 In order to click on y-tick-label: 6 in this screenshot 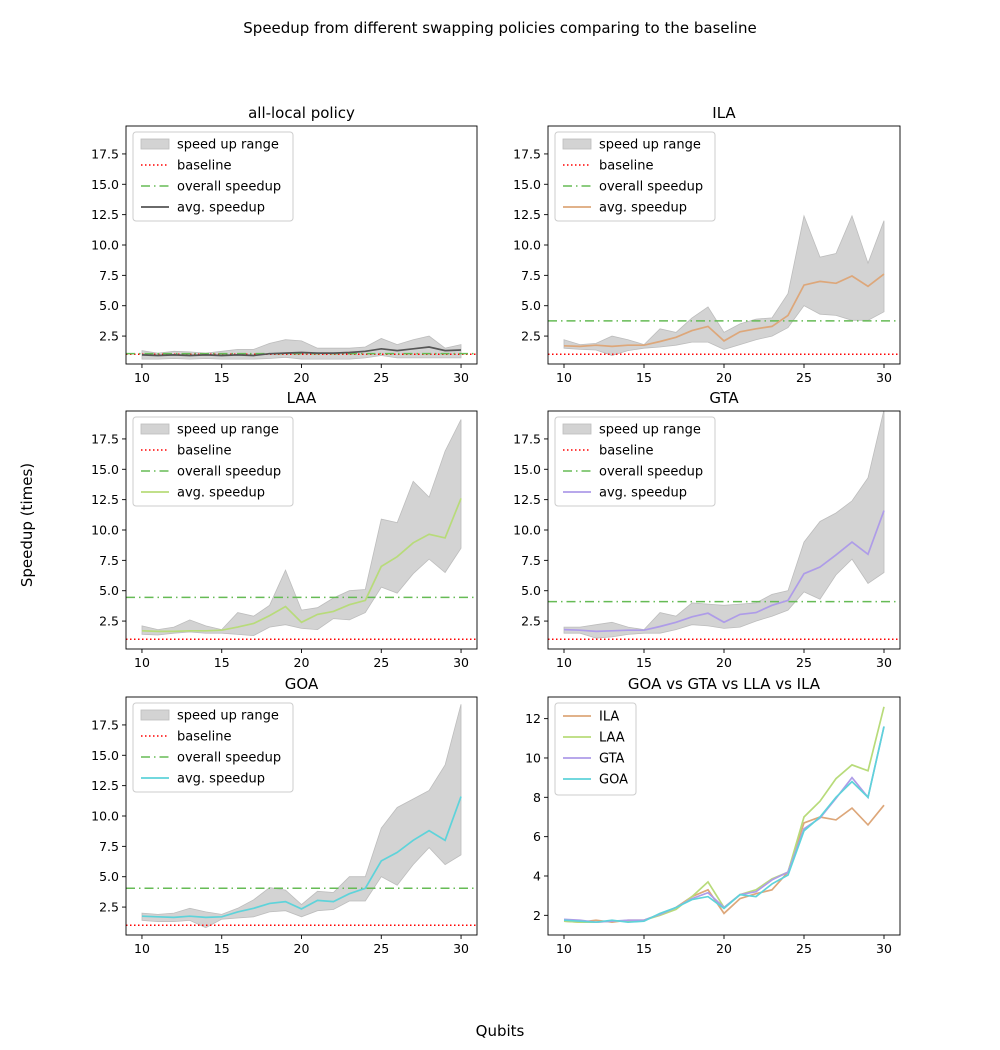, I will do `click(537, 836)`.